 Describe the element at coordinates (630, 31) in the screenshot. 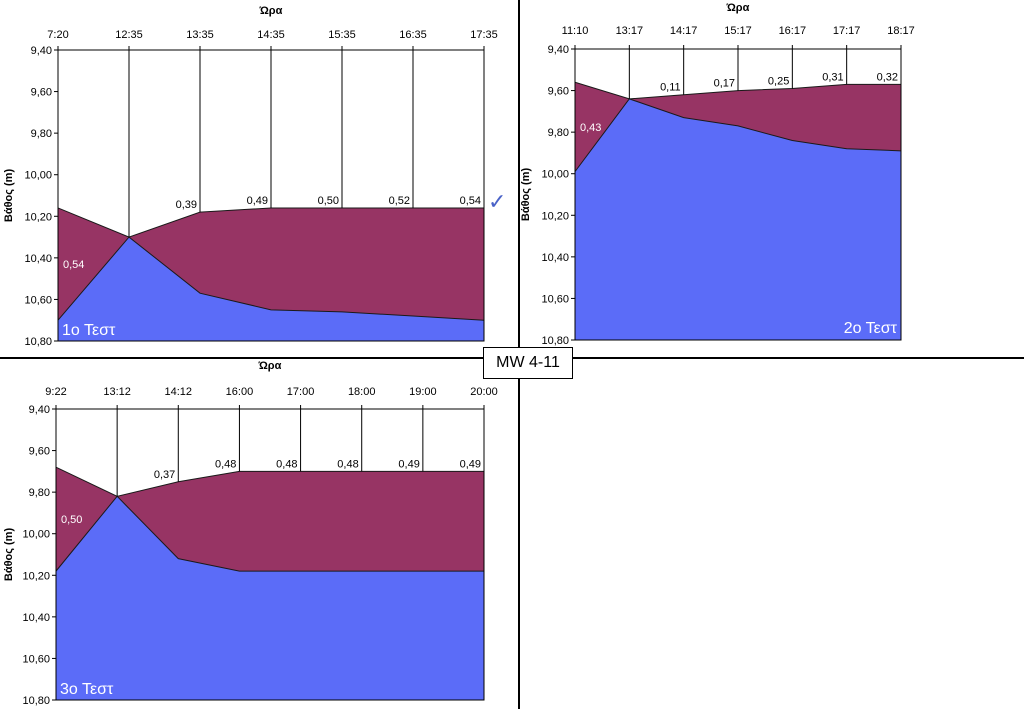

I see `x-tick-label: 13:17` at that location.